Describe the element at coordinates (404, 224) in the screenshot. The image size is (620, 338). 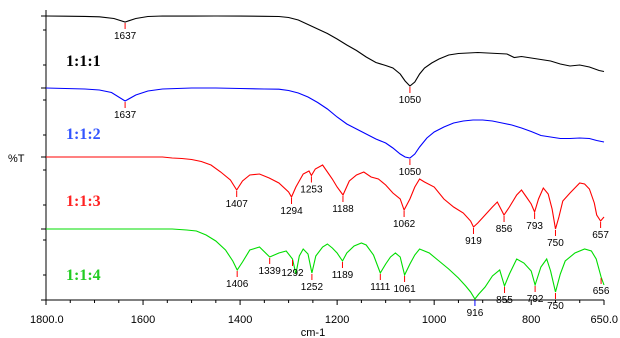
I see `peak-label: 1062` at that location.